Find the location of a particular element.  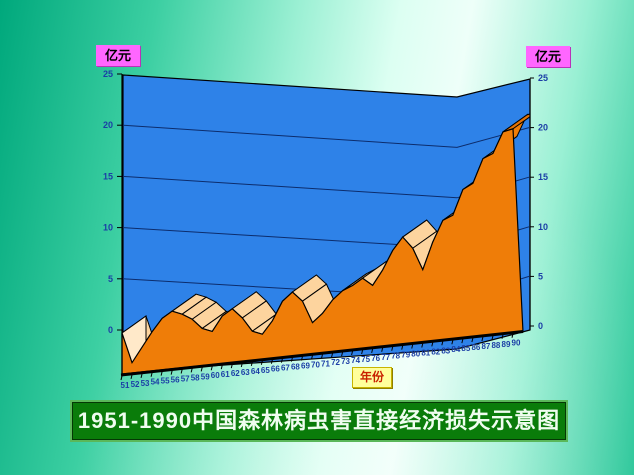

x-axis-tick-label: 68 is located at coordinates (295, 367).